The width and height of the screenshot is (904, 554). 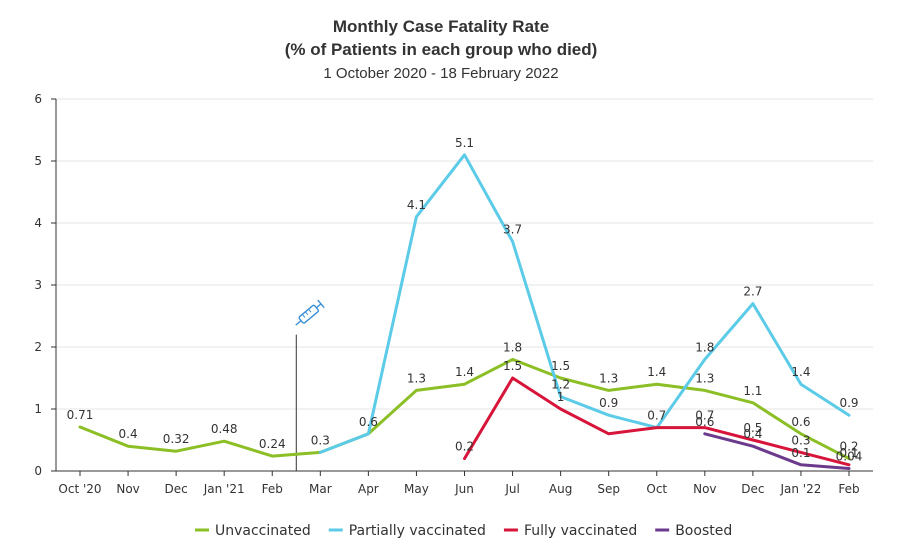 I want to click on x-tick-label: Jun, so click(x=464, y=489).